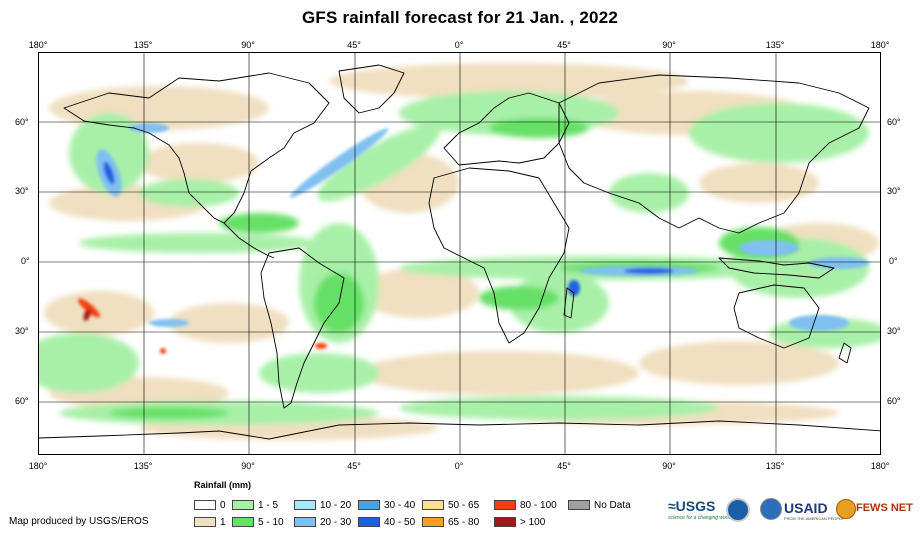  I want to click on legend-label: 5 - 10, so click(271, 522).